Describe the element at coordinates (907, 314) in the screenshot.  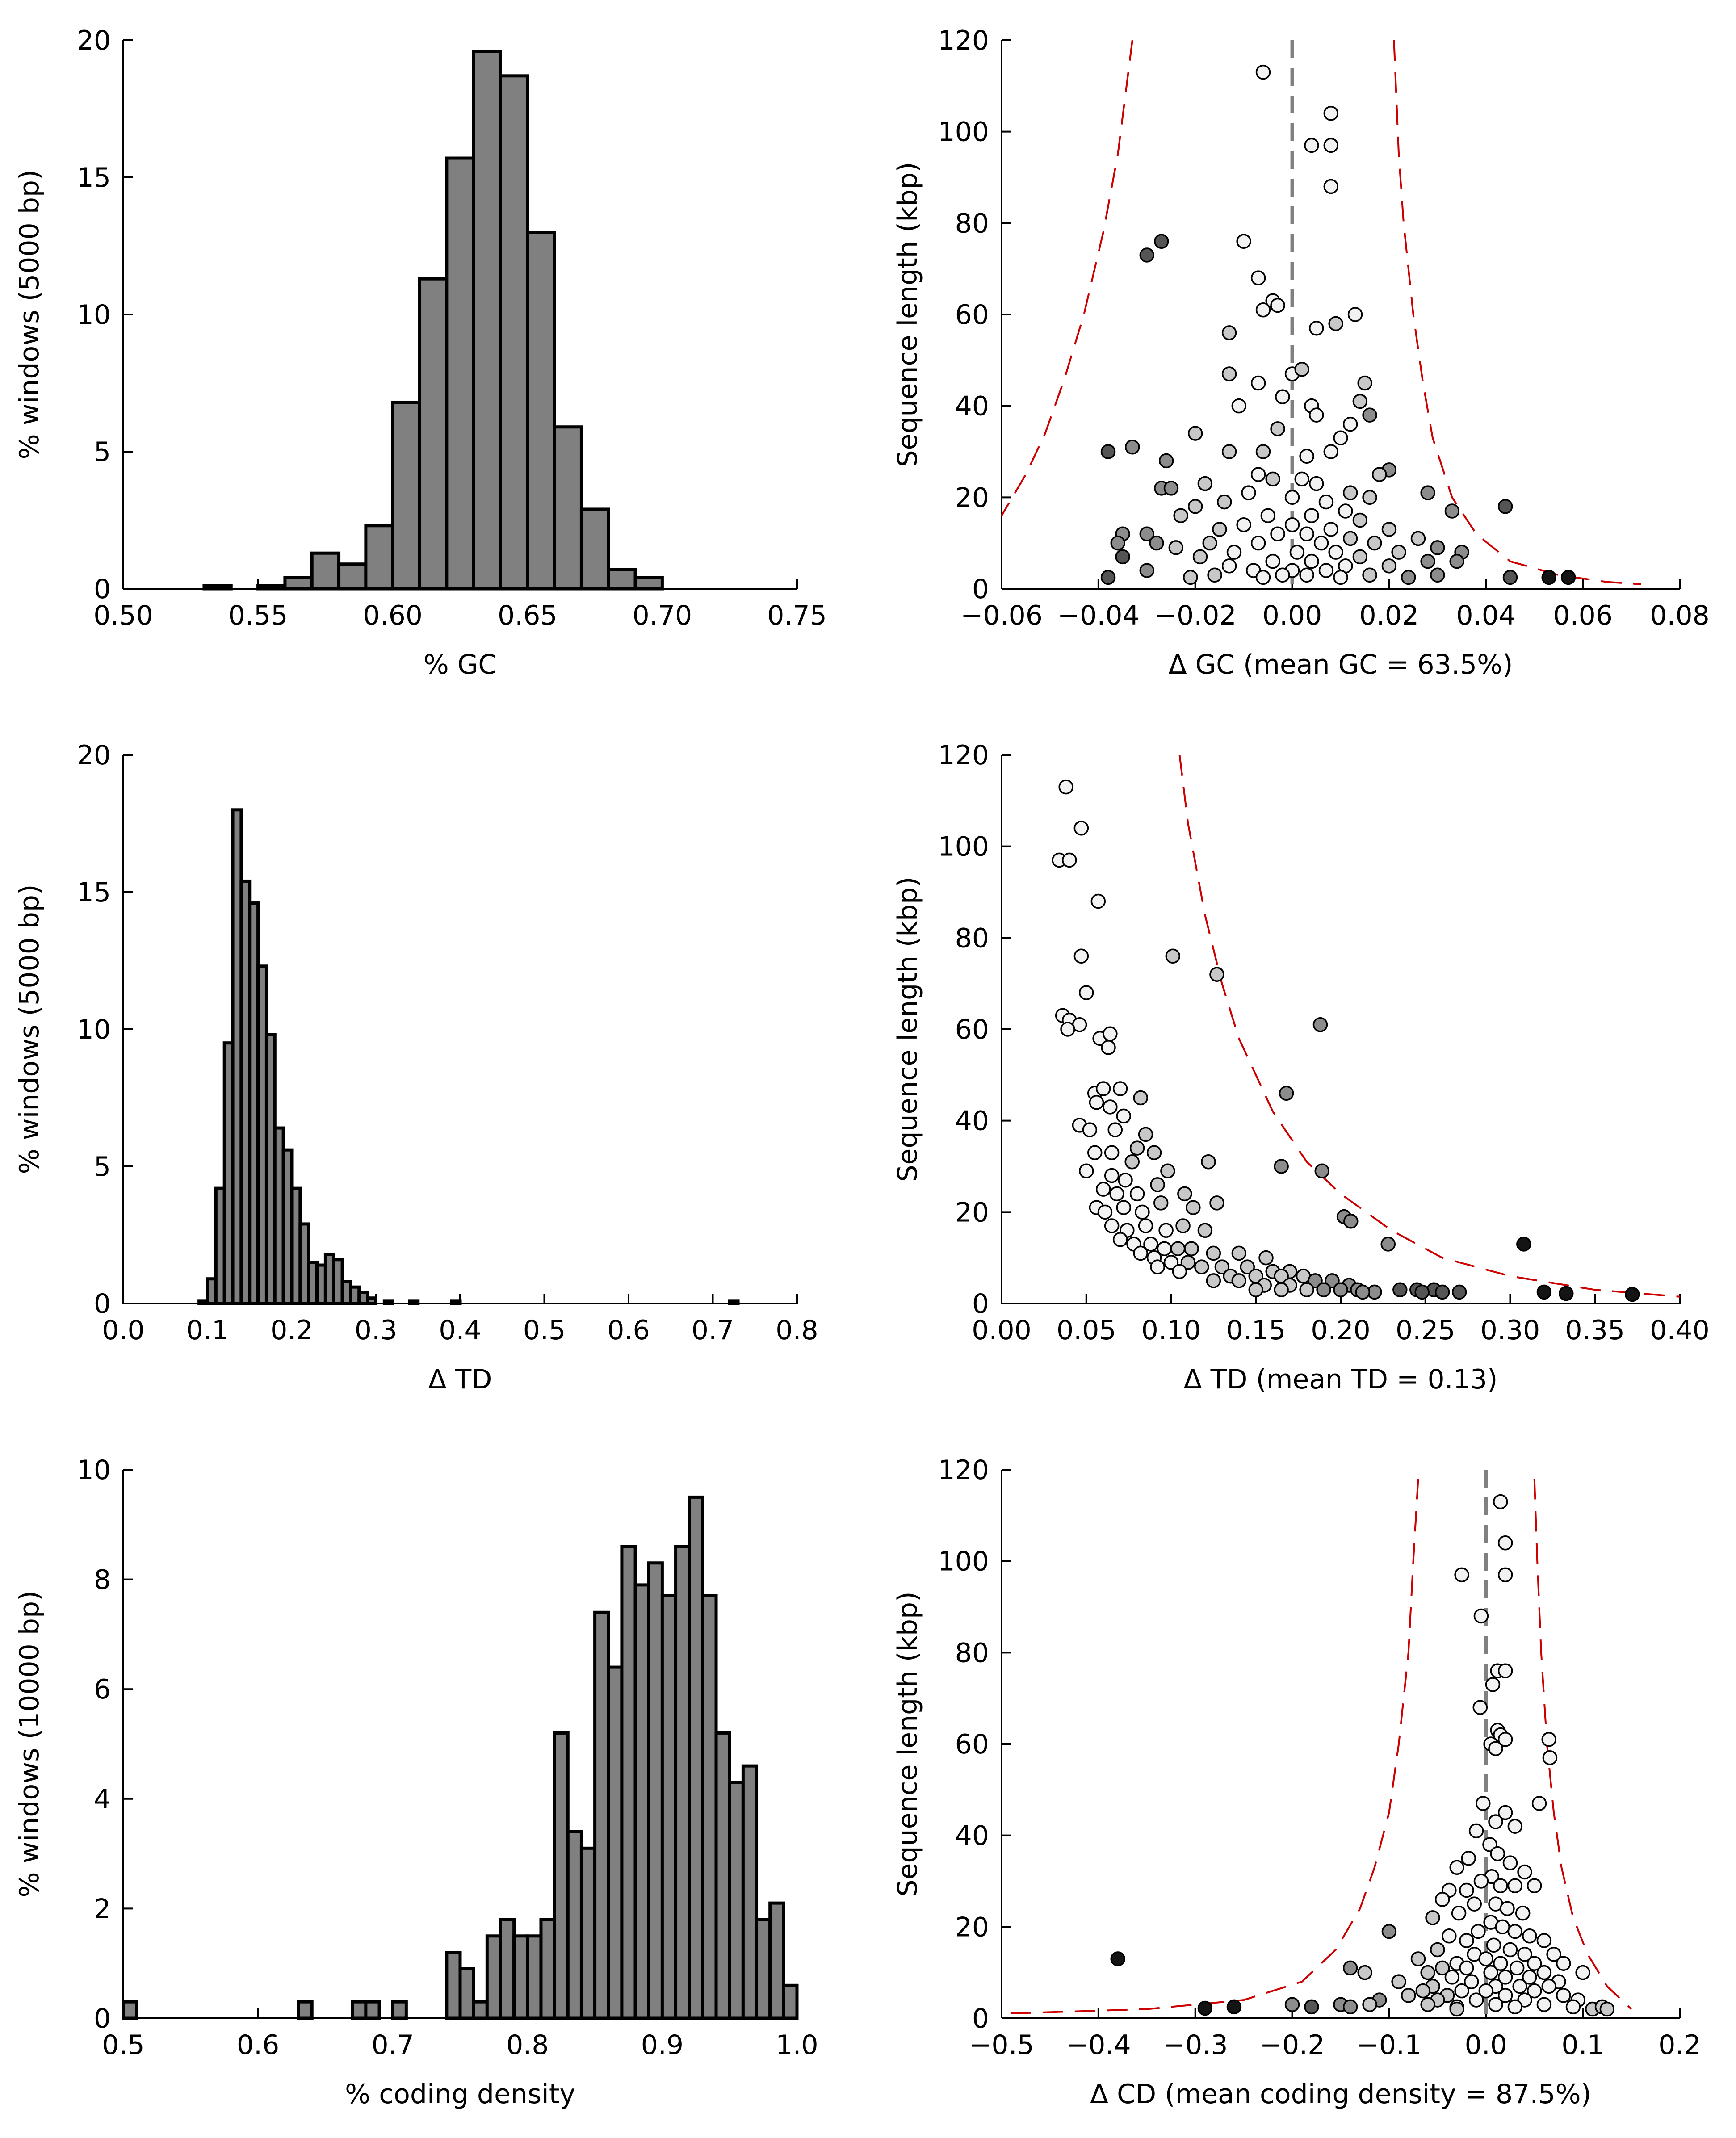
I see `y-axis-label: Sequence length (kbp)` at that location.